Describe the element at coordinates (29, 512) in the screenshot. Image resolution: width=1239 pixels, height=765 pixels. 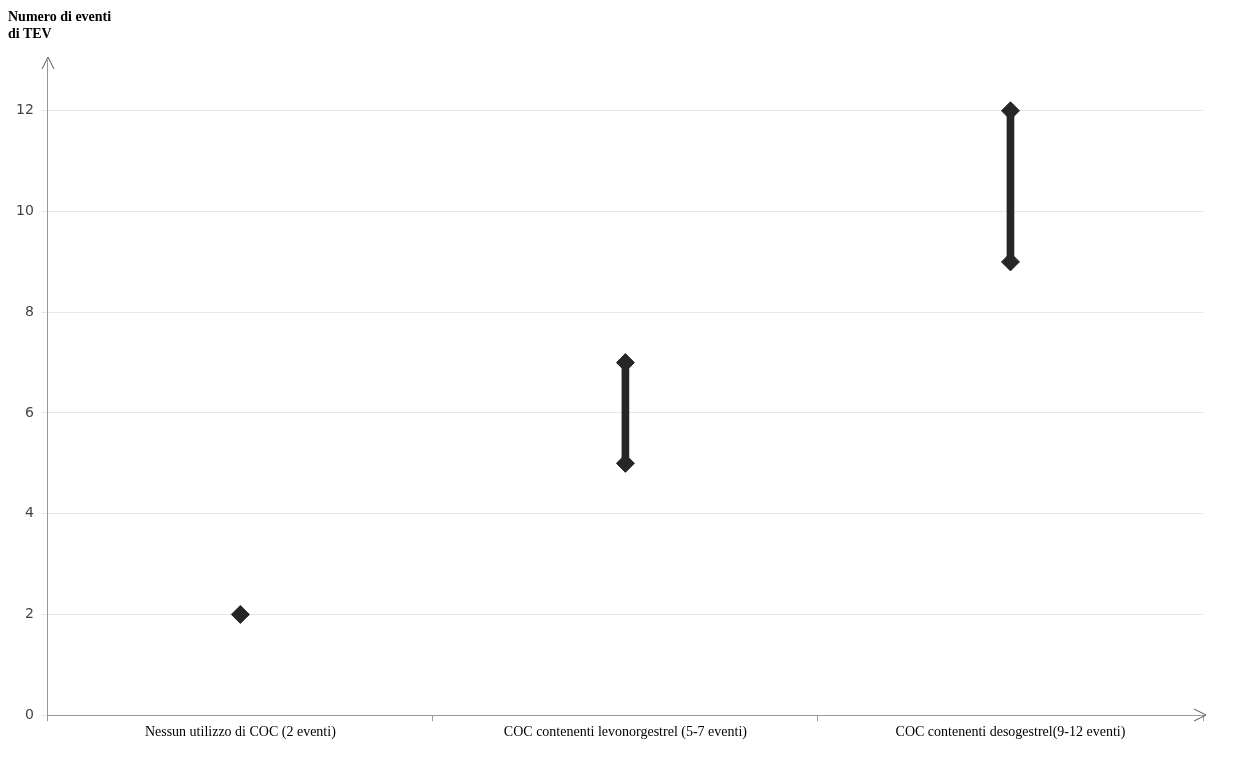
I see `y-tick-label: 4` at that location.